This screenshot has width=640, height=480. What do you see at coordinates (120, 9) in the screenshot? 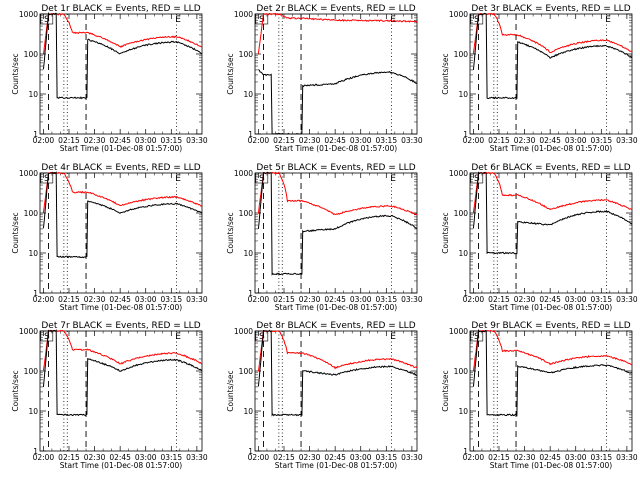
I see `panel-title: Det 1r BLACK = Events, RED = LLD` at bounding box center [120, 9].